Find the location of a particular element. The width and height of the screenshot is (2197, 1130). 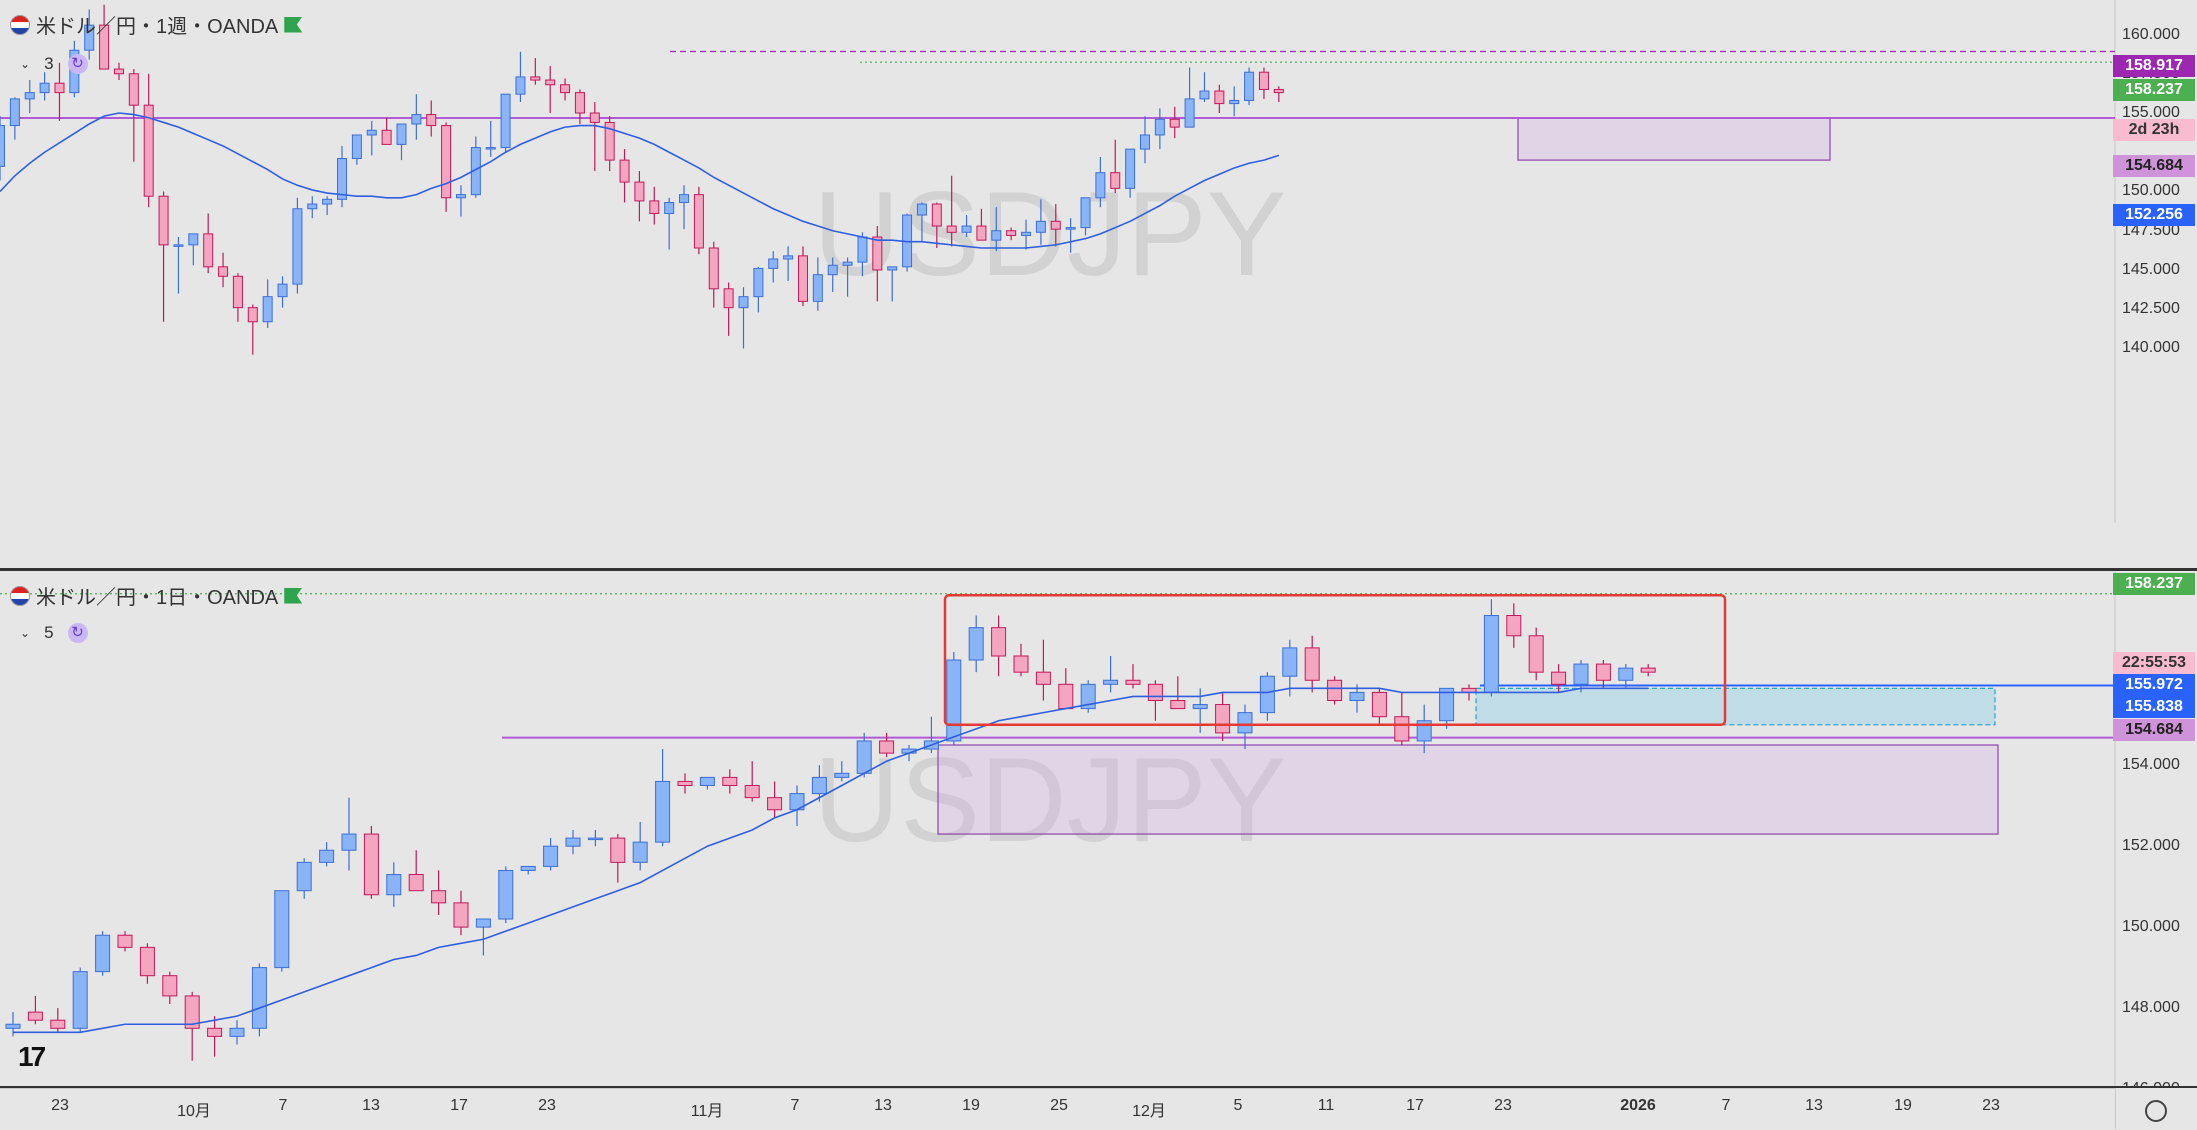

gear-icon is located at coordinates (2156, 1111).